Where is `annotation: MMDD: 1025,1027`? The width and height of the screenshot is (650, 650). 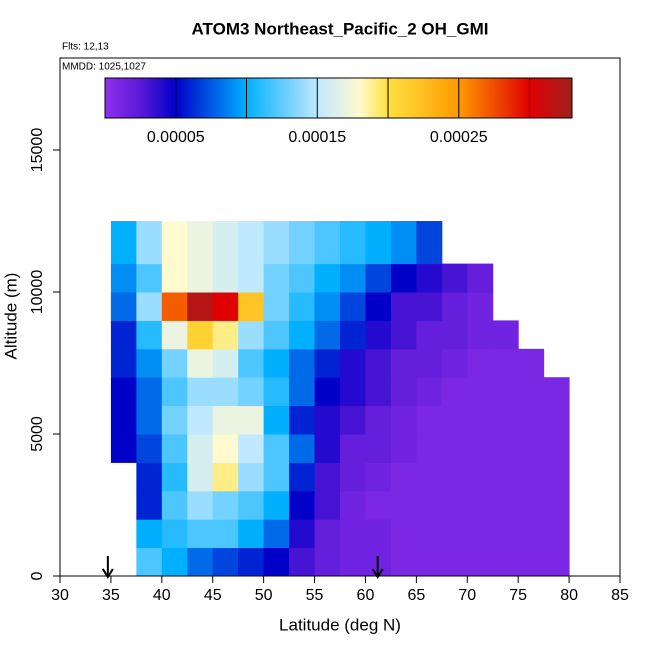
annotation: MMDD: 1025,1027 is located at coordinates (104, 67).